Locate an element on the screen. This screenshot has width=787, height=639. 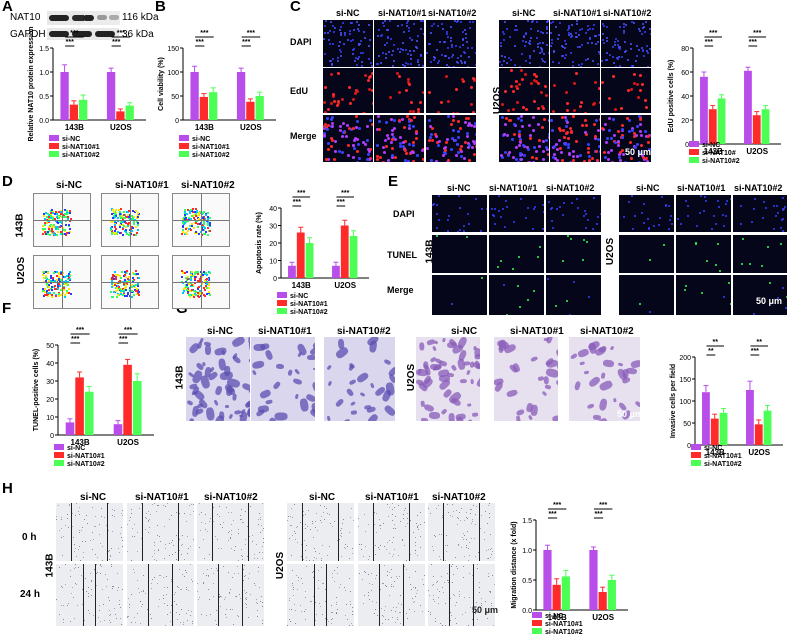
d-col-nc: si-NC is located at coordinates (69, 185).